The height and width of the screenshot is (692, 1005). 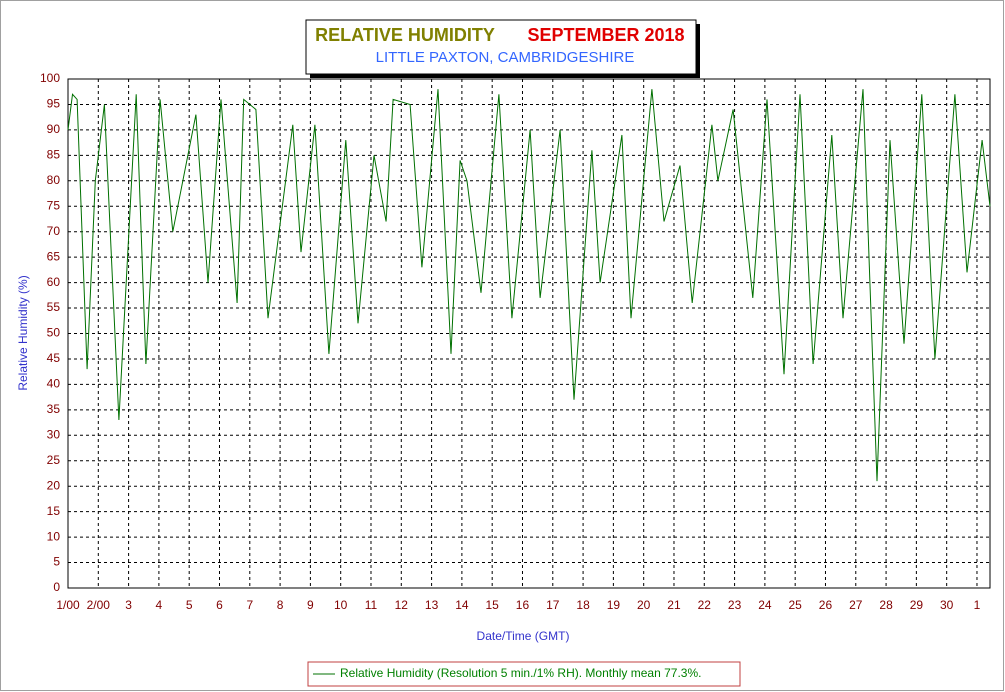 I want to click on y-tick-label: 30, so click(x=54, y=434).